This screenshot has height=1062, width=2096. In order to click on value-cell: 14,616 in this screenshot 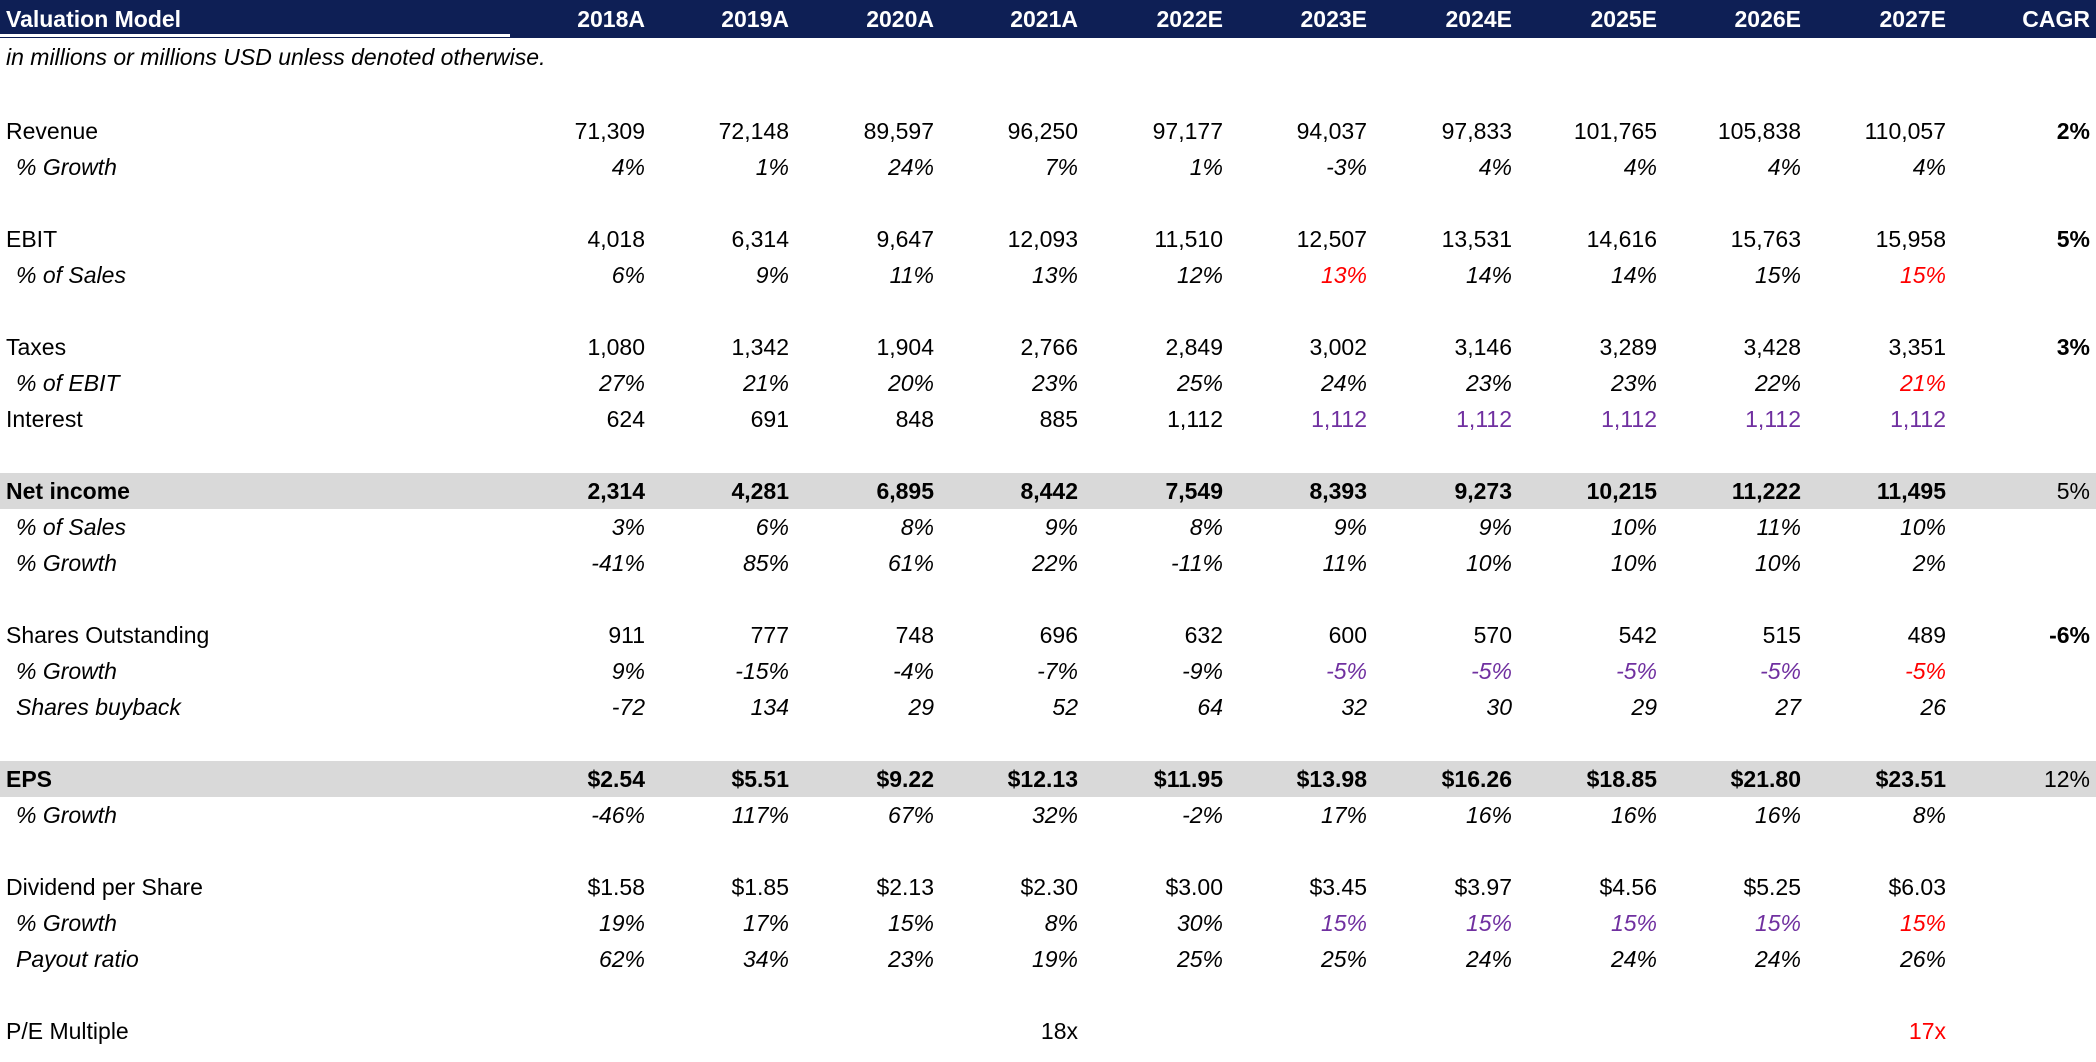, I will do `click(1621, 238)`.